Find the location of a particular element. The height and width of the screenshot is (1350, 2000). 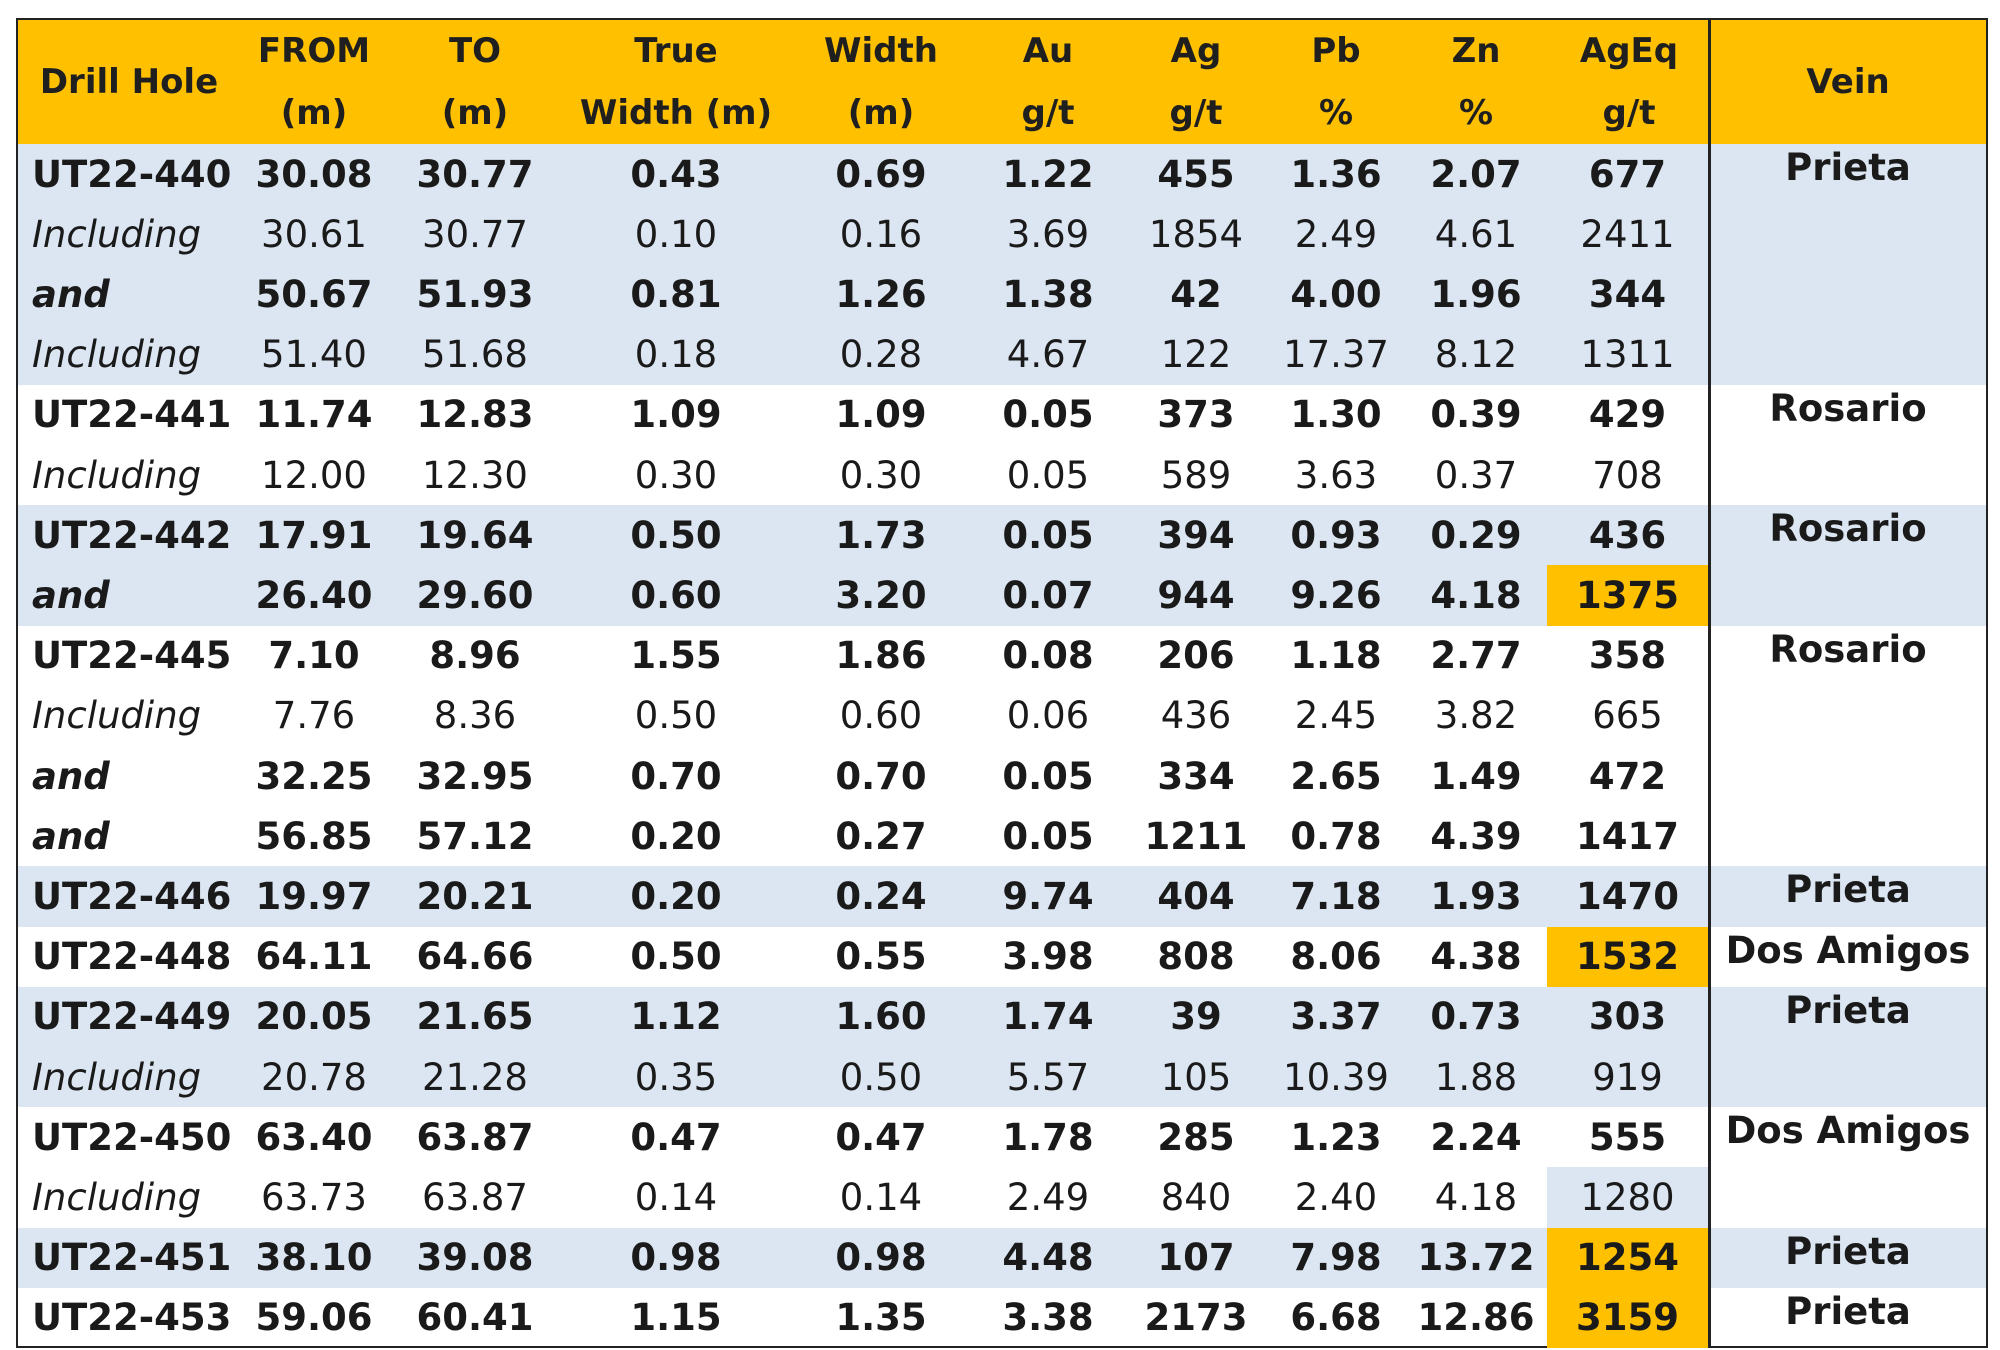

cell-to: 64.66 is located at coordinates (475, 957).